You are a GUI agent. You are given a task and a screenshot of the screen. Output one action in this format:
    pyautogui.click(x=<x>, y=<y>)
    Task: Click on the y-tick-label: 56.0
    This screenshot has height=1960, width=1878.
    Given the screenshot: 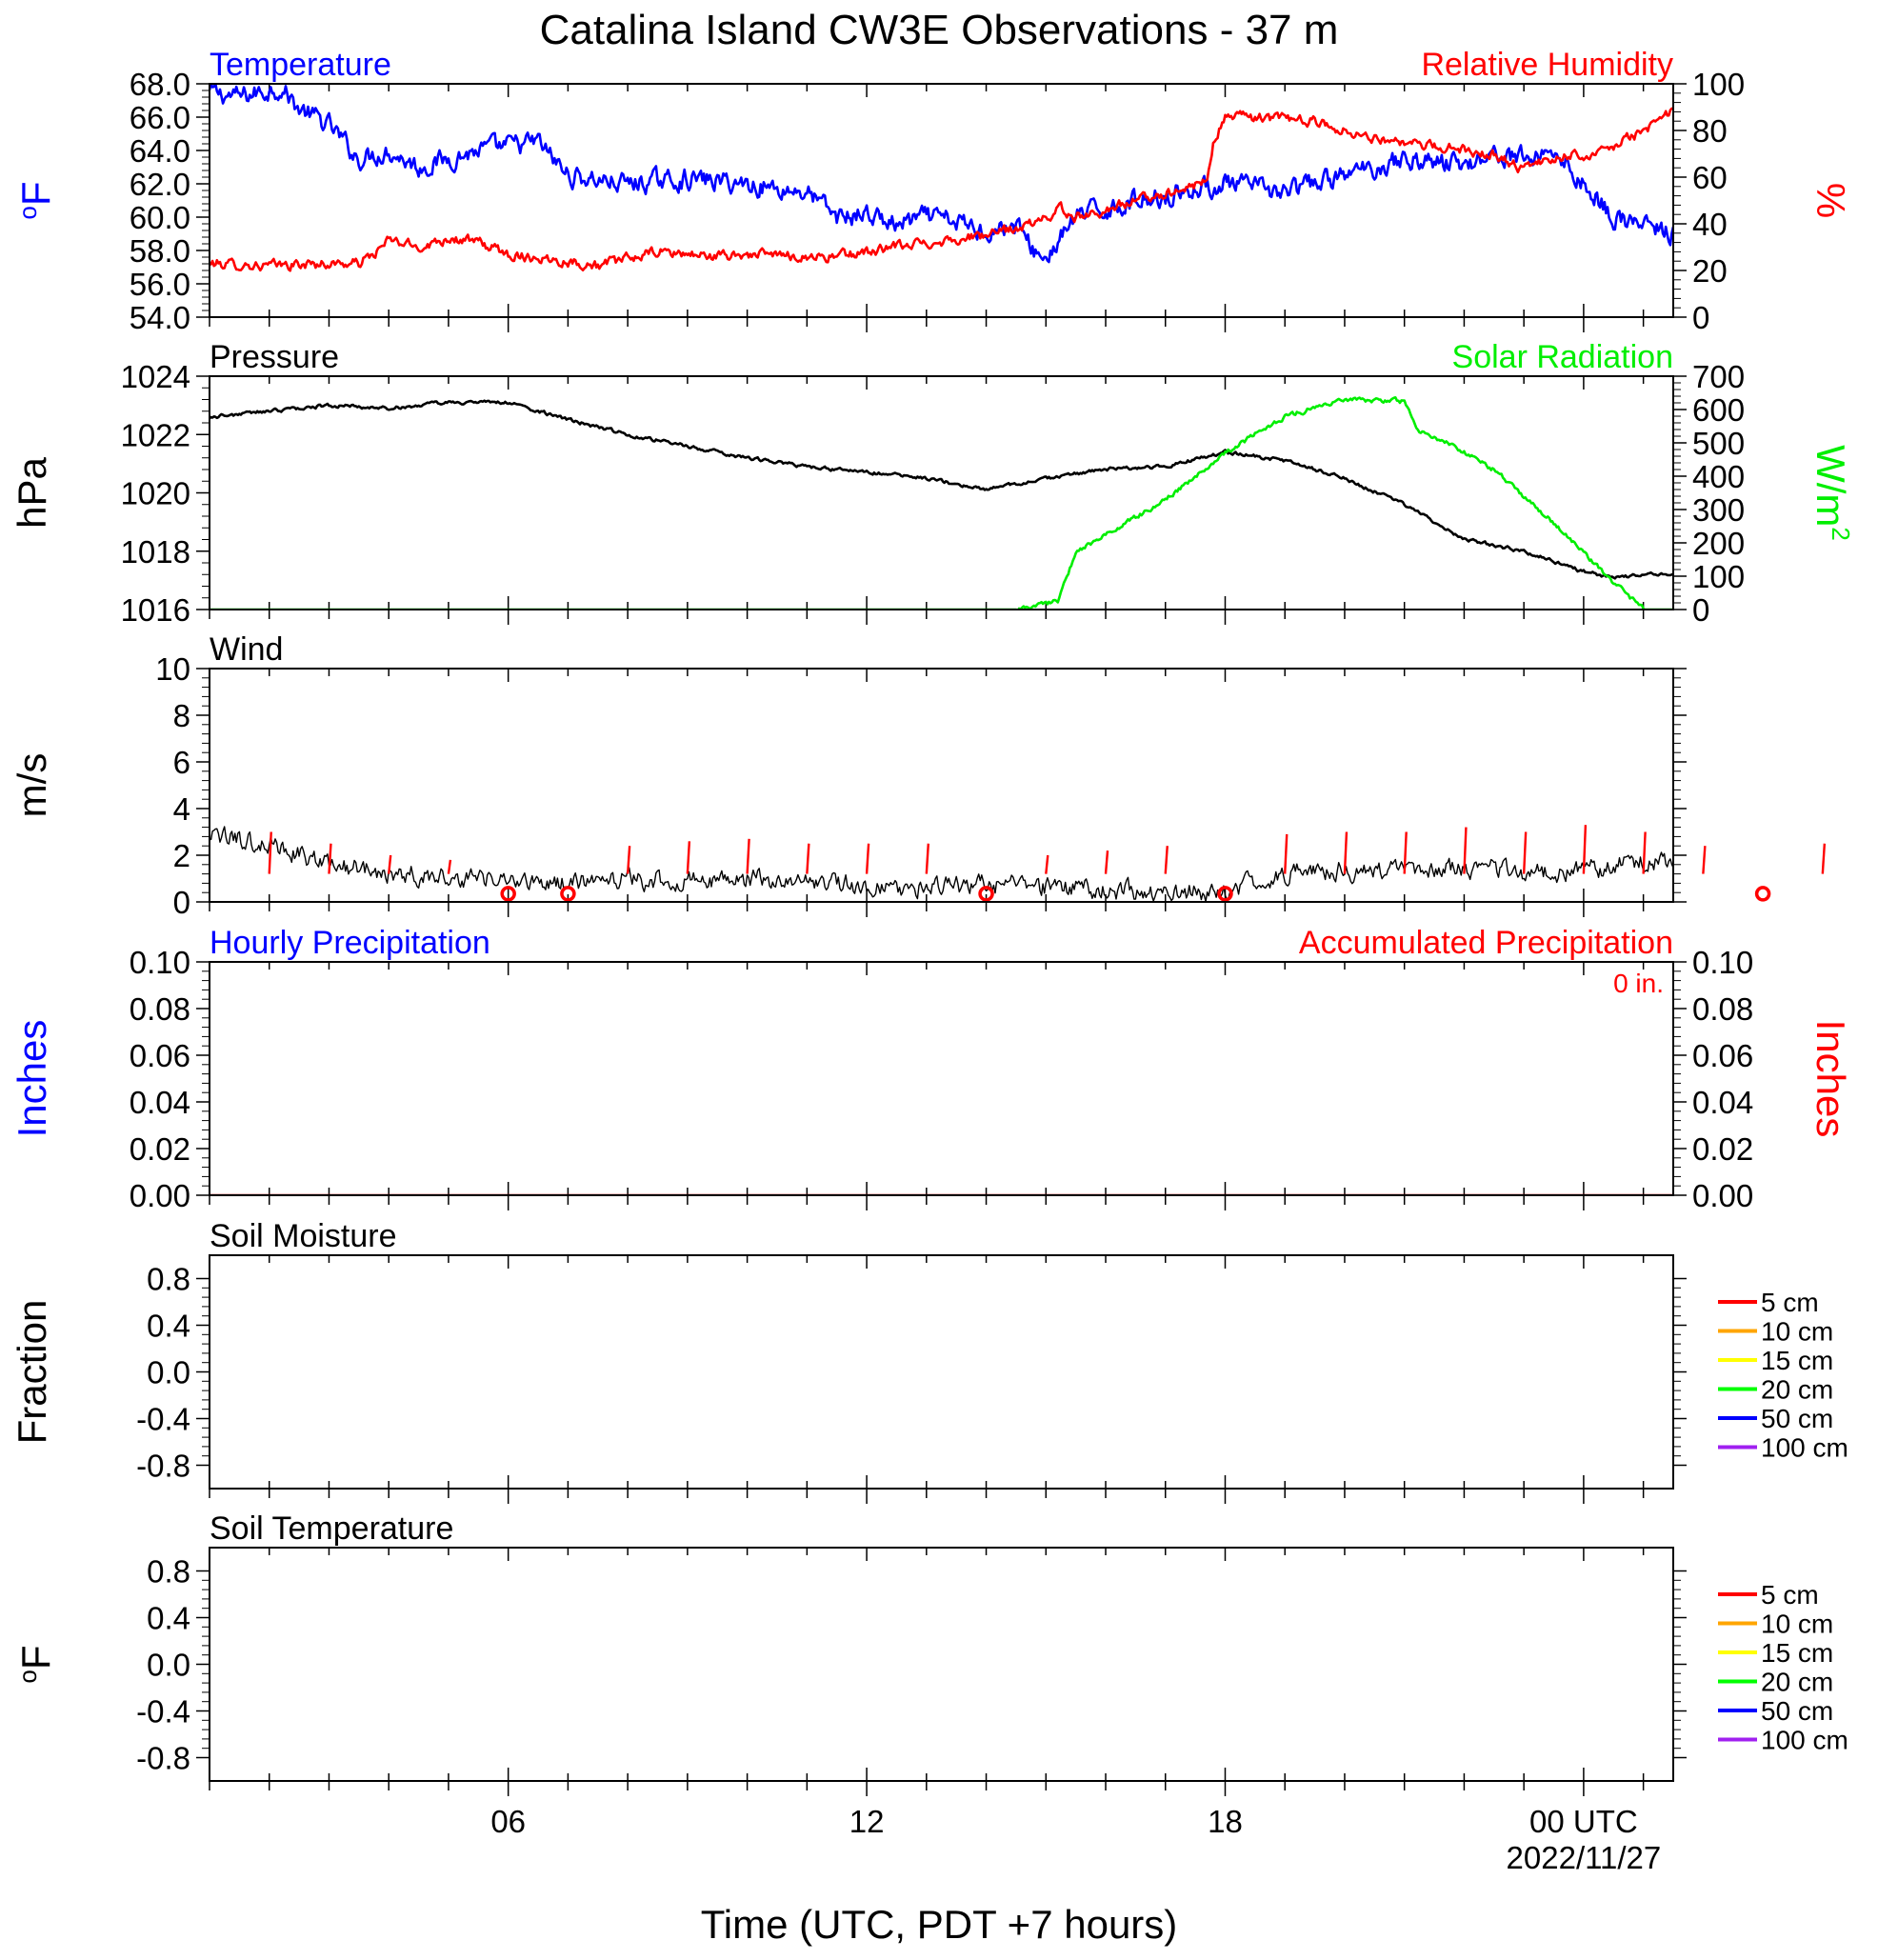 What is the action you would take?
    pyautogui.click(x=160, y=284)
    